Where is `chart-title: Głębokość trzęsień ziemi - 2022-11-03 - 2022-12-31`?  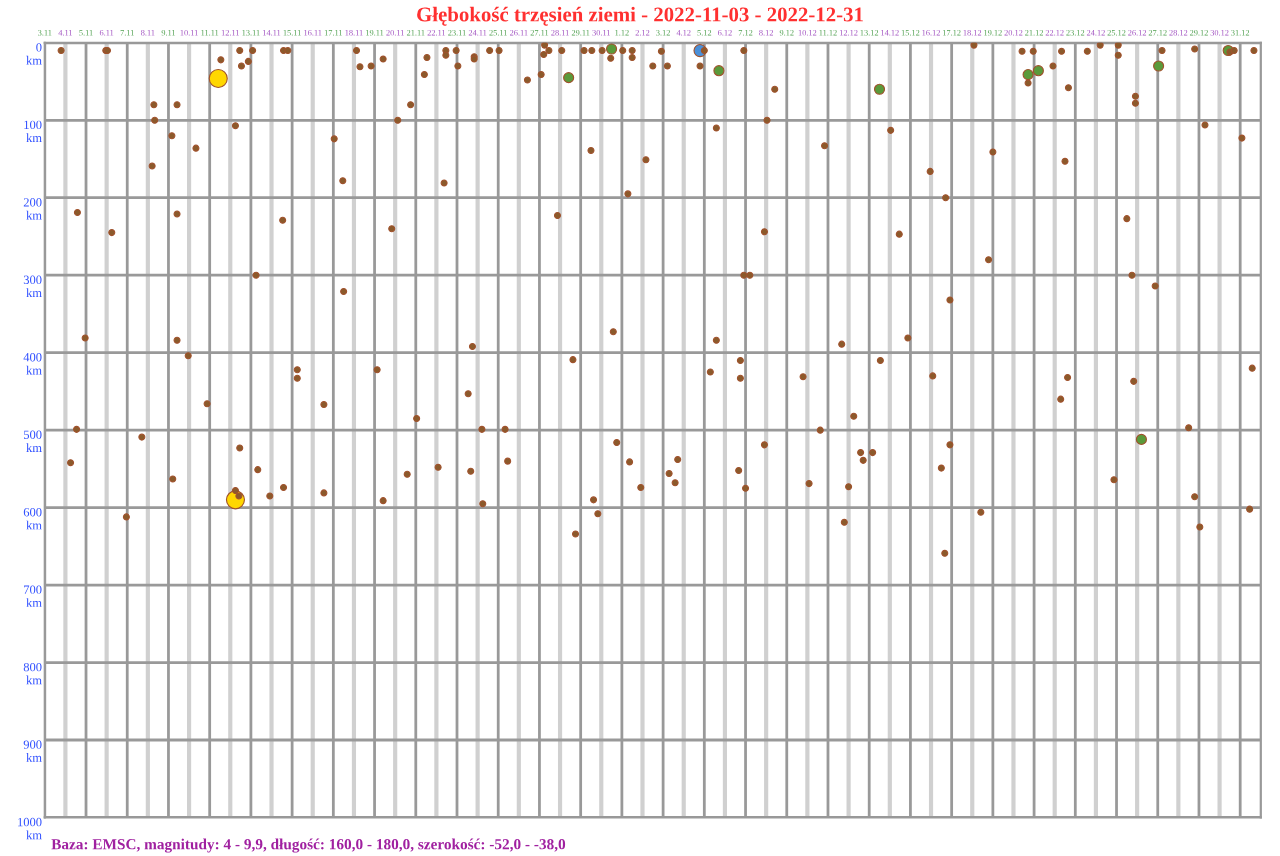 chart-title: Głębokość trzęsień ziemi - 2022-11-03 - 2022-12-31 is located at coordinates (640, 16).